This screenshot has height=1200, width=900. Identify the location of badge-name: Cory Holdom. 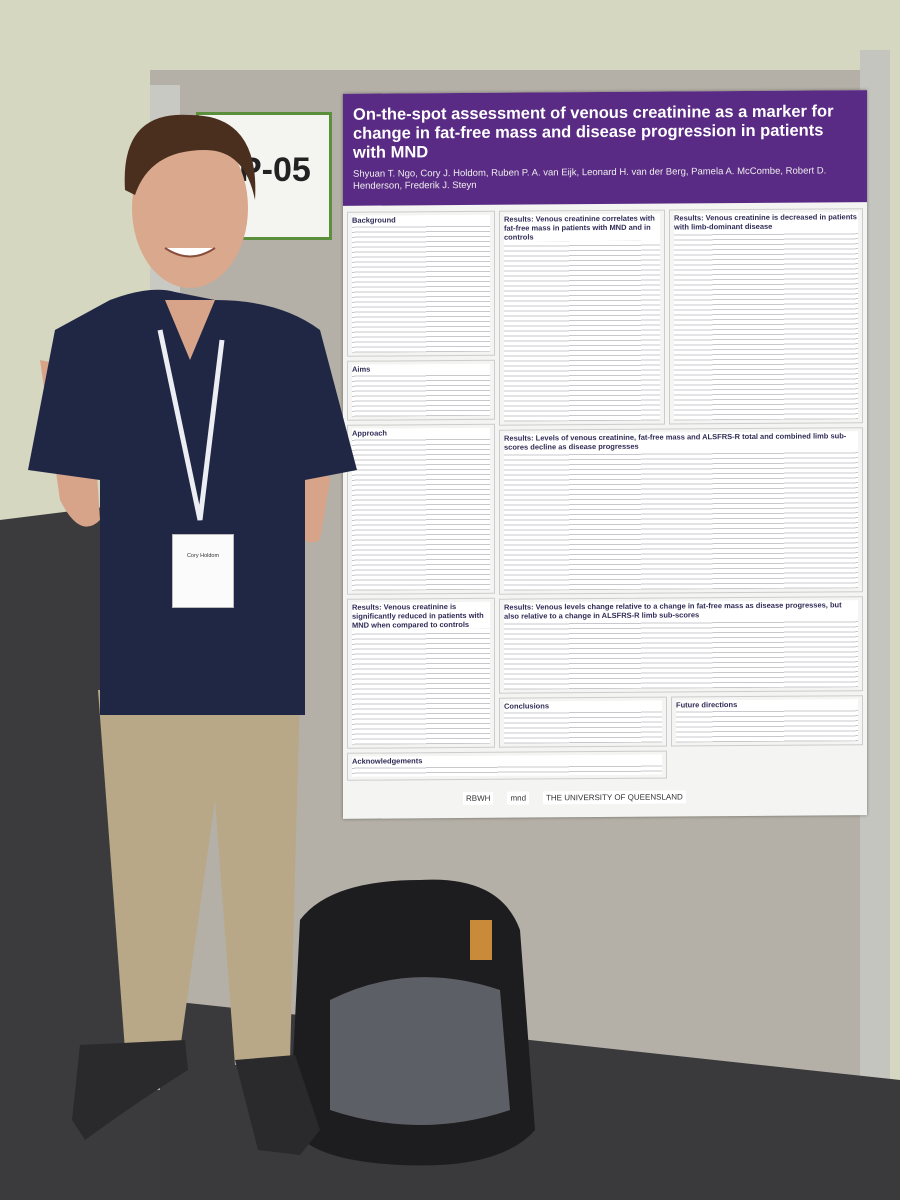
(203, 556).